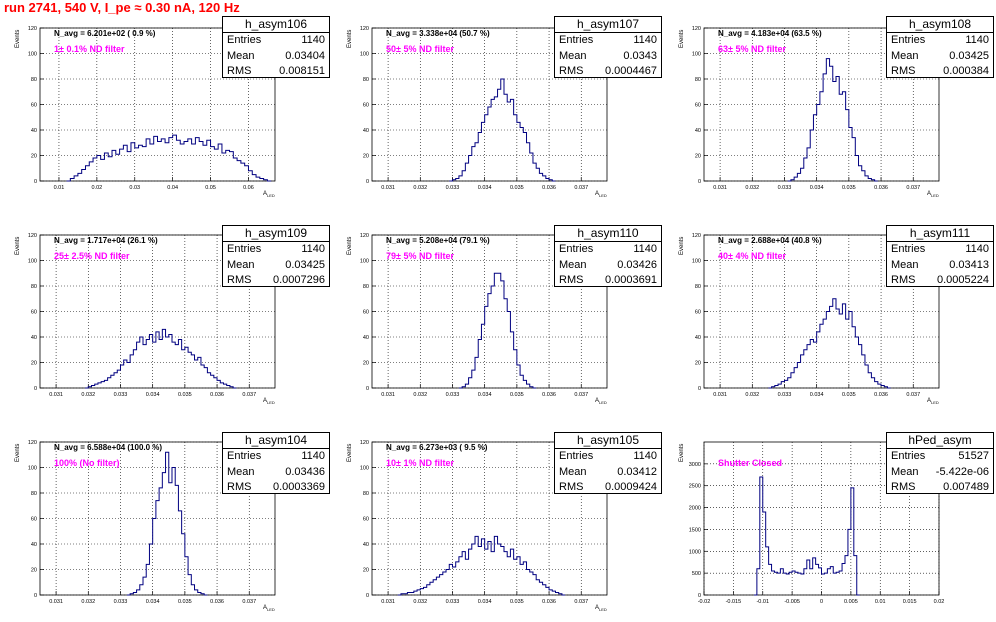 This screenshot has width=996, height=622. I want to click on stats-row-mean: Mean 0.0343, so click(608, 57).